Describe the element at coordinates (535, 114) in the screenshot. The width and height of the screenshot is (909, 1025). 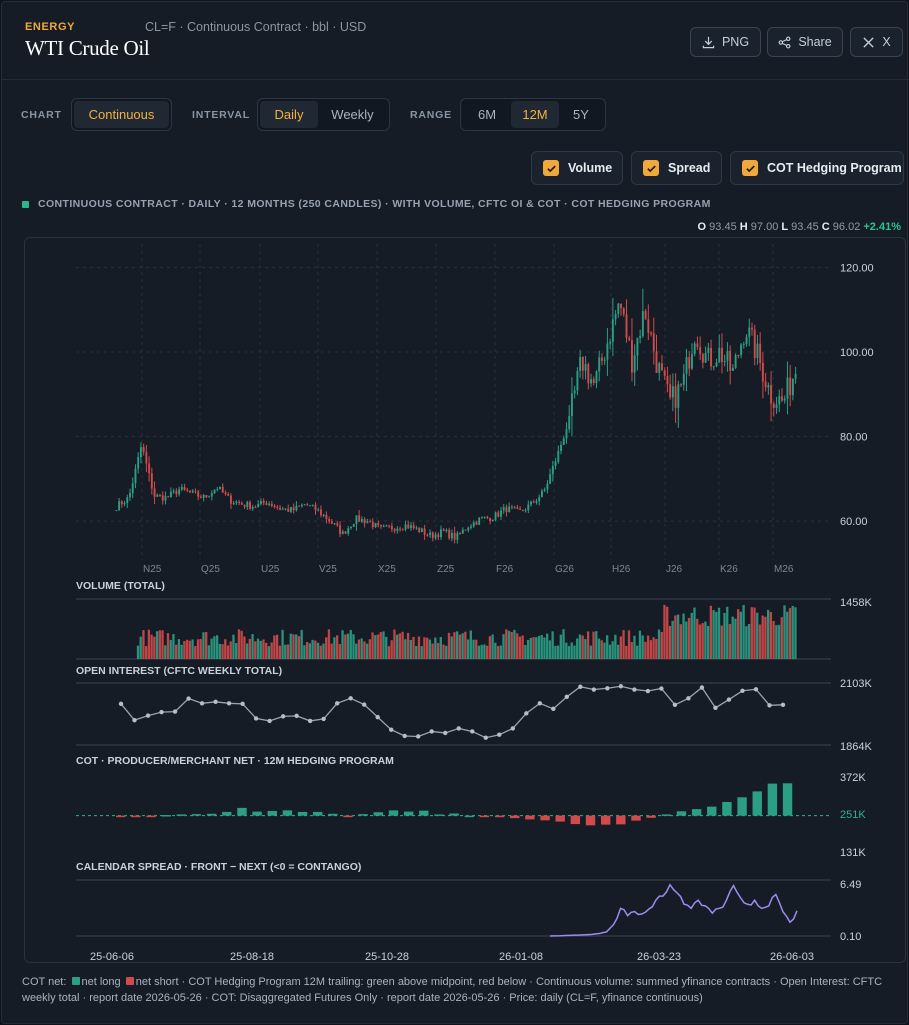
I see `range-option-12m: 12M` at that location.